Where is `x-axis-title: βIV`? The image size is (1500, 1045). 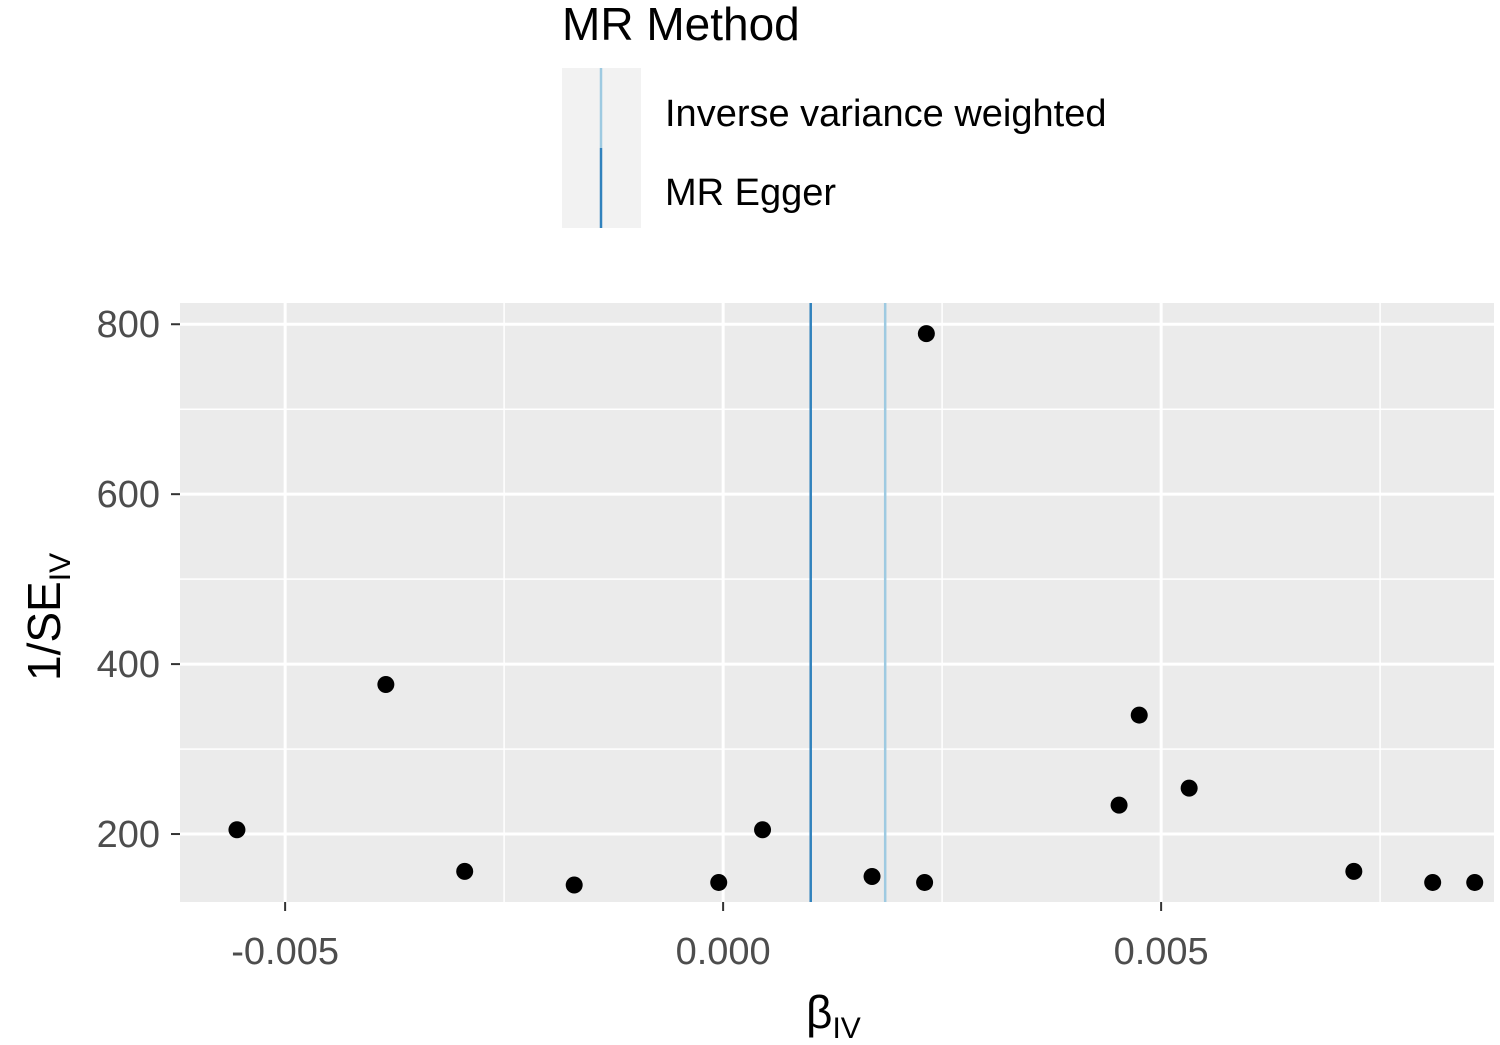
x-axis-title: βIV is located at coordinates (833, 1015).